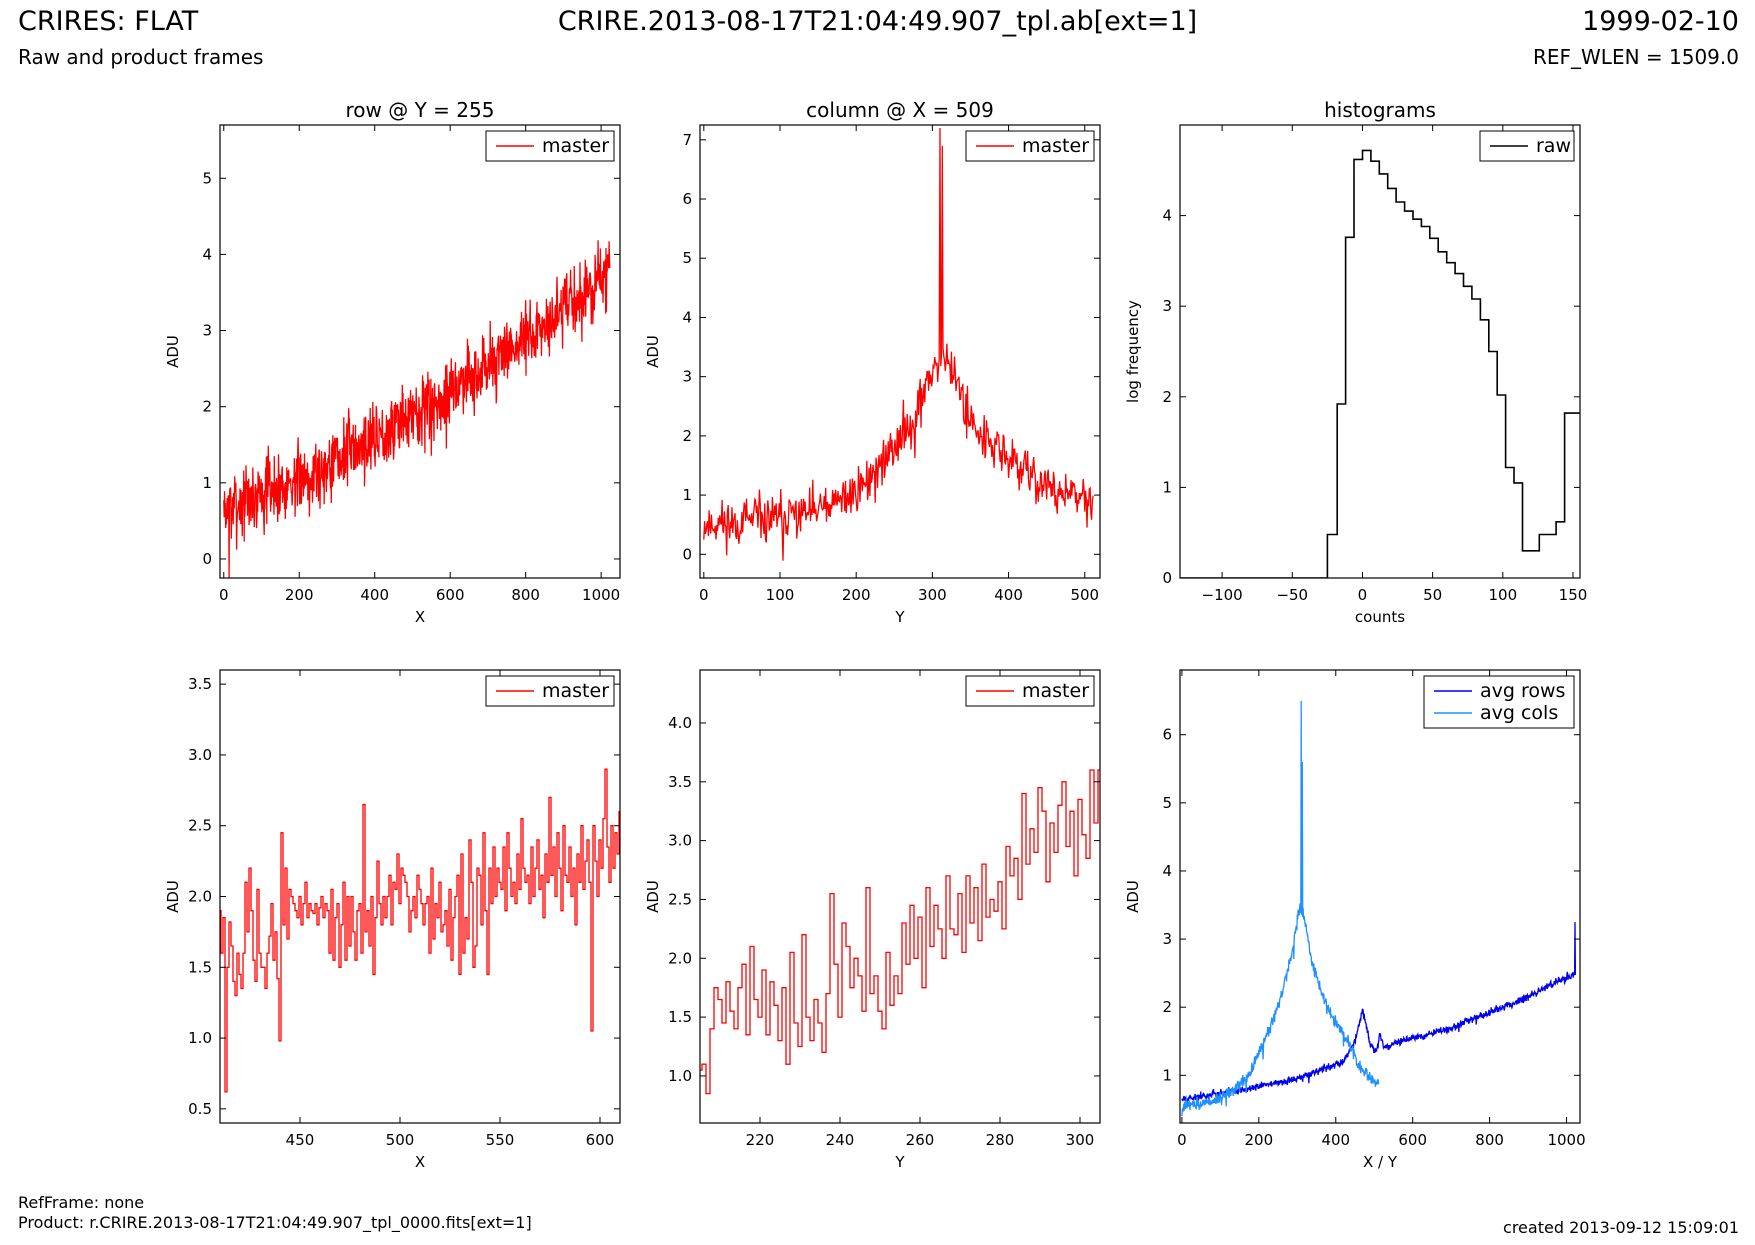 Image resolution: width=1755 pixels, height=1245 pixels. I want to click on x-tick-label: −100, so click(1222, 595).